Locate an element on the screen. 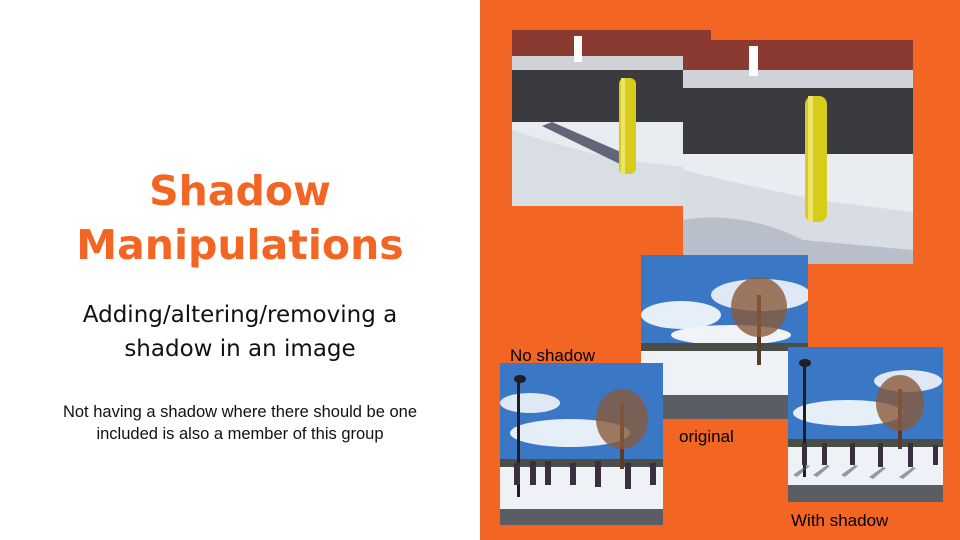 This screenshot has height=540, width=960. no-shadow-scene-photo is located at coordinates (581, 444).